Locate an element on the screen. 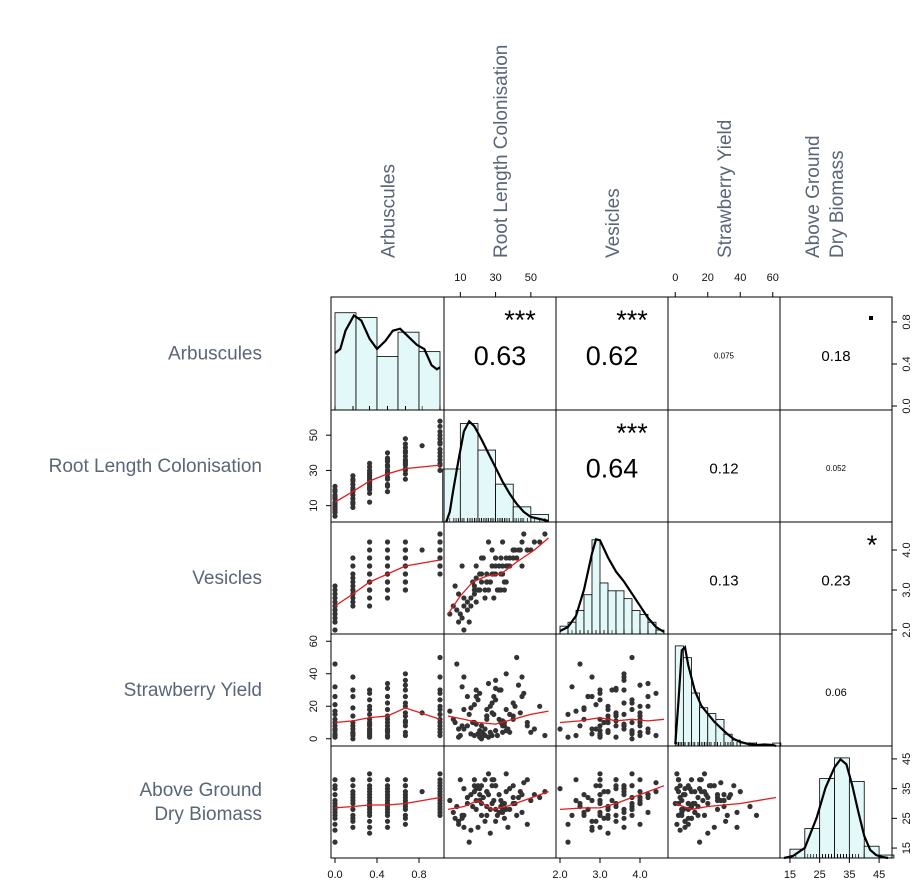 The image size is (922, 888). correlation-1-4: 0.052 is located at coordinates (836, 468).